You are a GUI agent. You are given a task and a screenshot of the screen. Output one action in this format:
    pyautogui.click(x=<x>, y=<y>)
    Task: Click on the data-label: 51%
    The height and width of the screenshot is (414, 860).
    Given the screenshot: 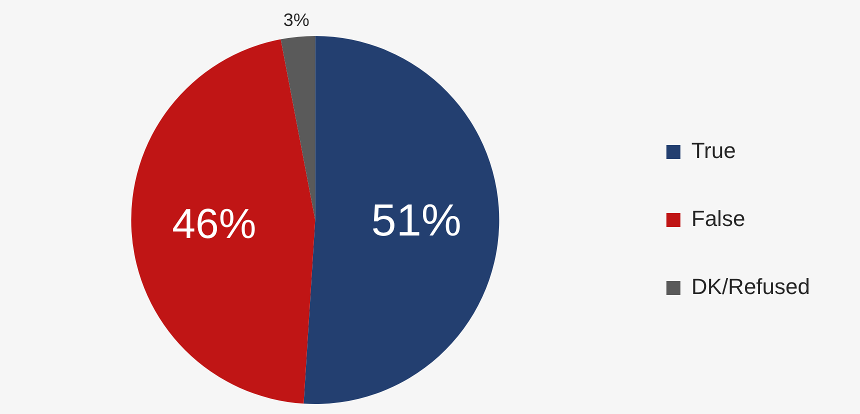 What is the action you would take?
    pyautogui.click(x=416, y=220)
    